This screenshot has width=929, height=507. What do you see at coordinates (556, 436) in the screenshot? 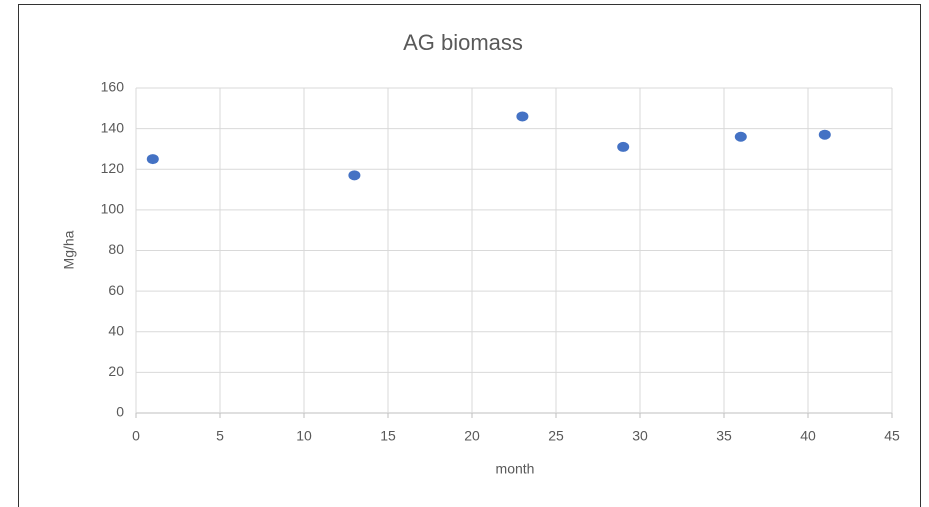
I see `x-tick-label: 25` at bounding box center [556, 436].